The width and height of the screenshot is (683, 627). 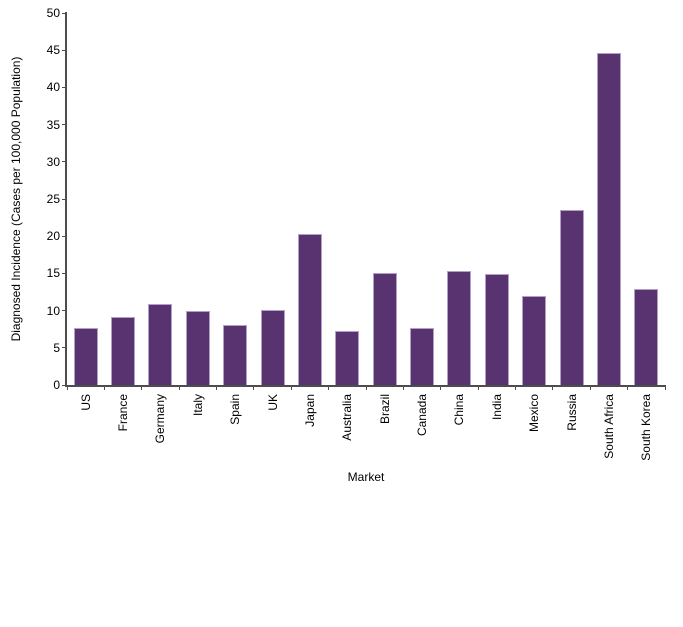 I want to click on bar-italy, so click(x=197, y=348).